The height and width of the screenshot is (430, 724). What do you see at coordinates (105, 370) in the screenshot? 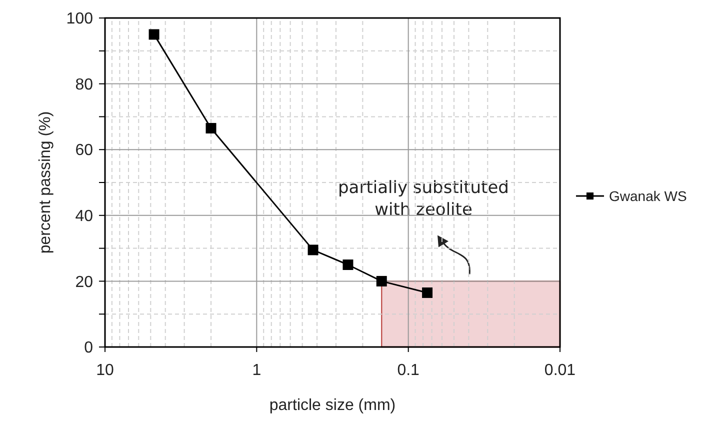
I see `x-tick-label: 10` at bounding box center [105, 370].